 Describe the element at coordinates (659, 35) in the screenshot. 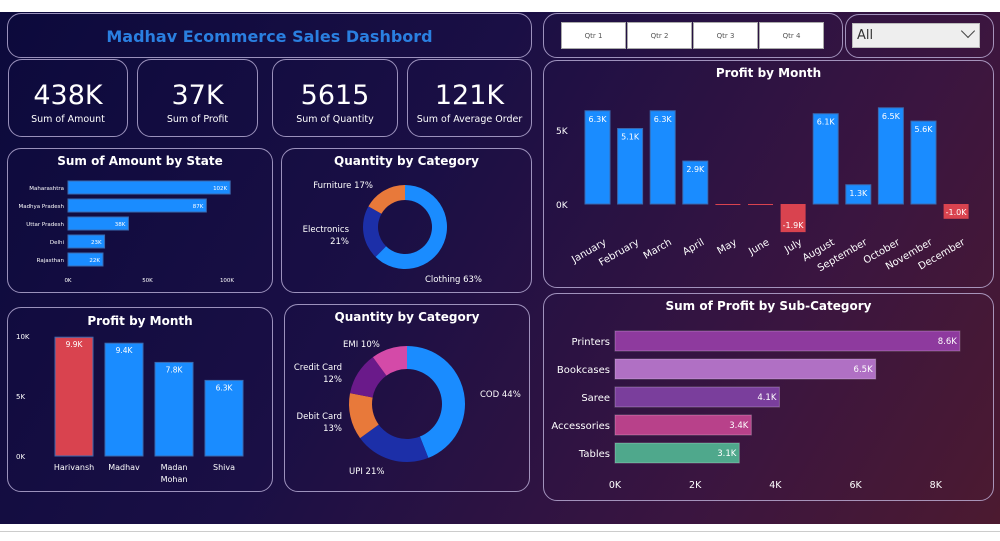

I see `qtr-2-button: Qtr 2` at that location.